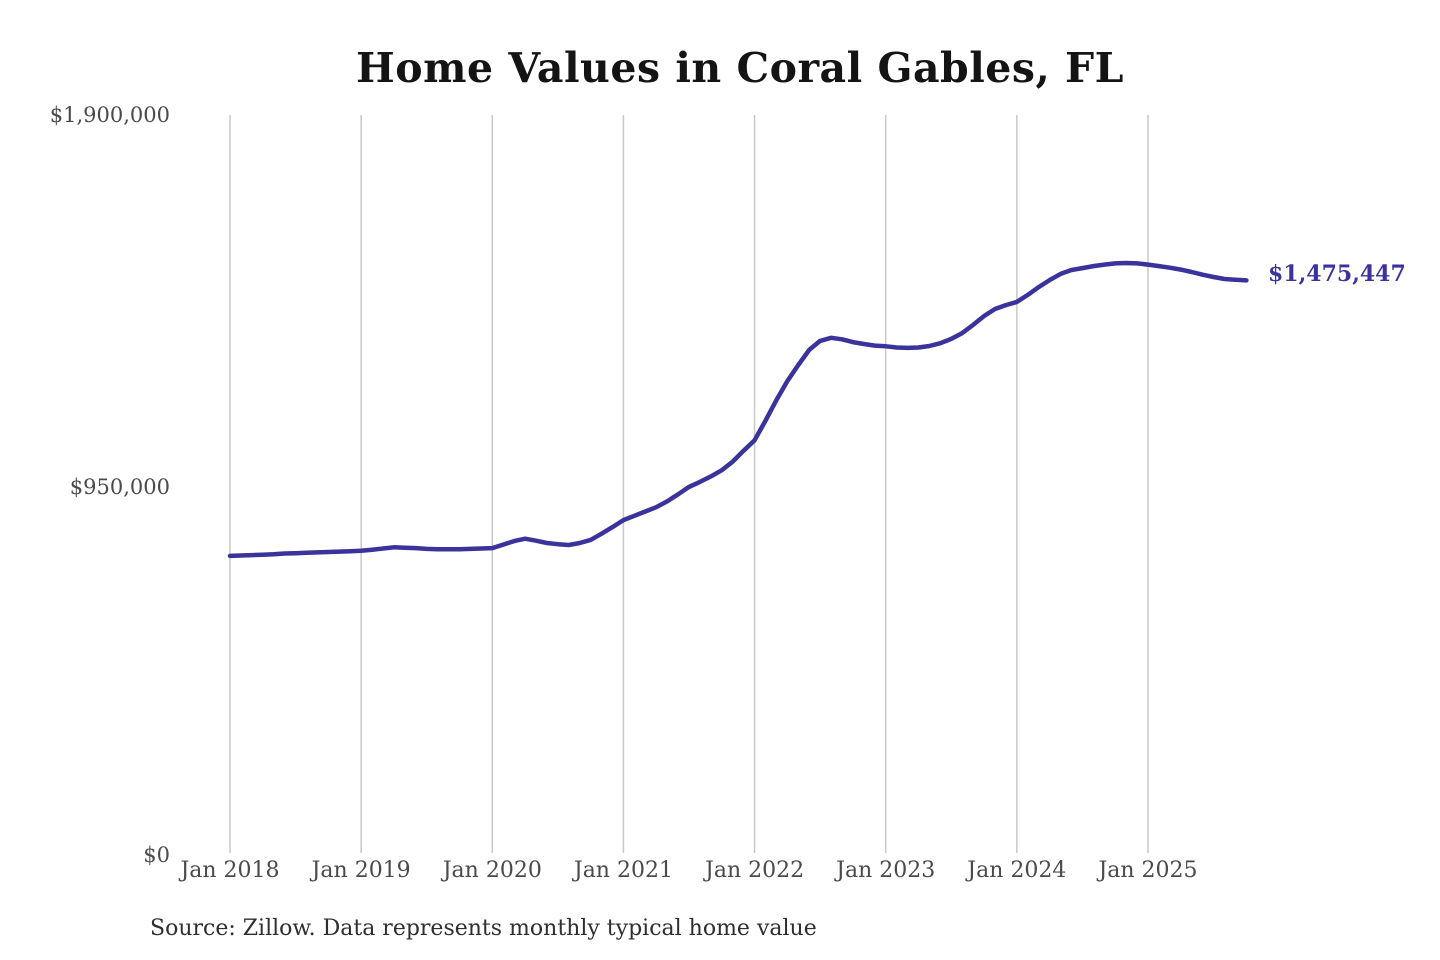 The width and height of the screenshot is (1440, 960). I want to click on x-tick-label-2018: Jan 2018, so click(230, 870).